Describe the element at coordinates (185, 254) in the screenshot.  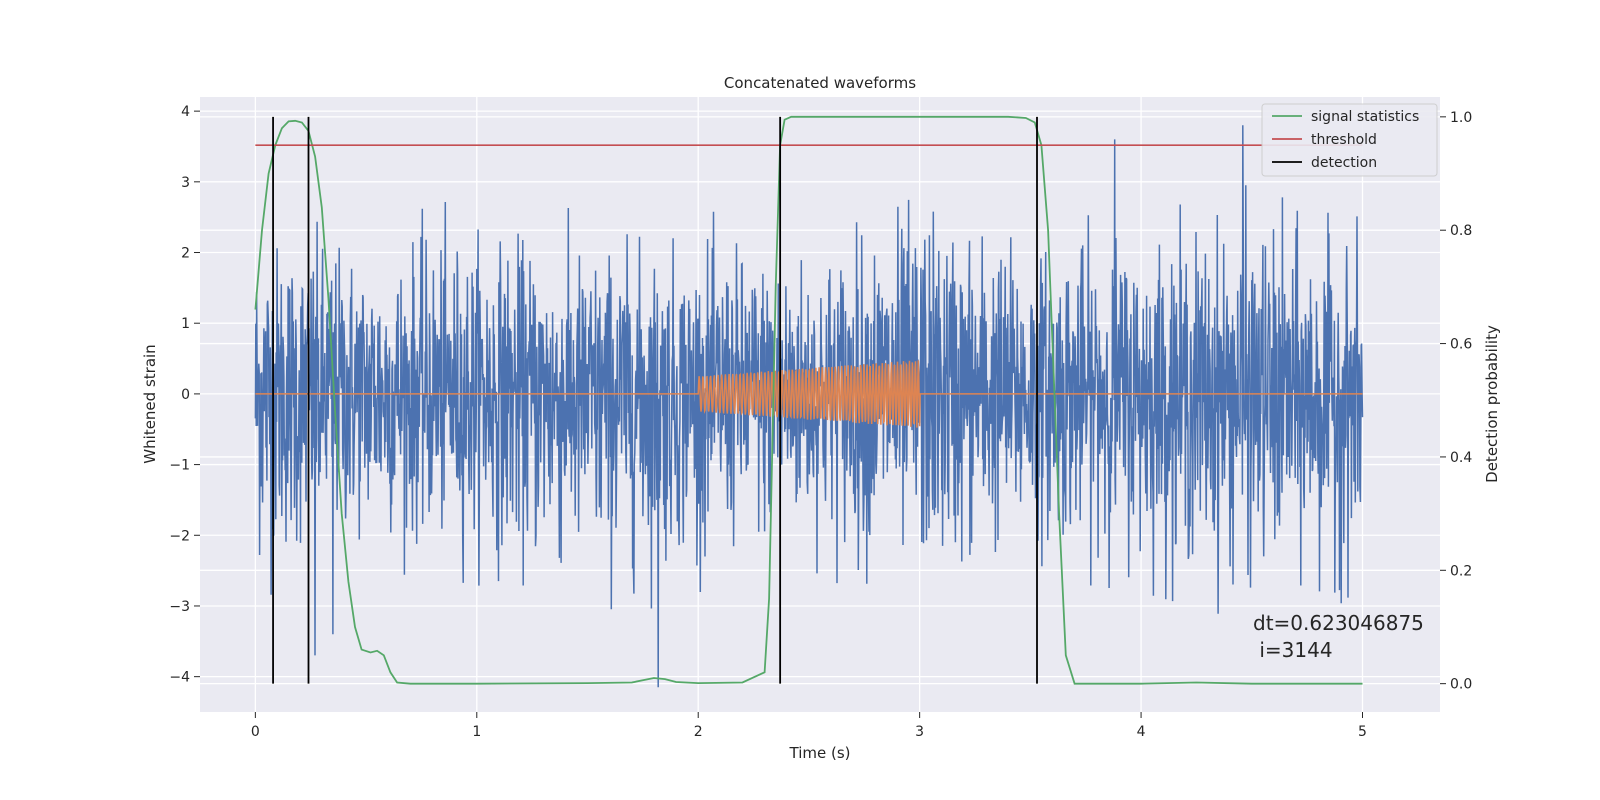
I see `y-left-tick-label: 2` at that location.